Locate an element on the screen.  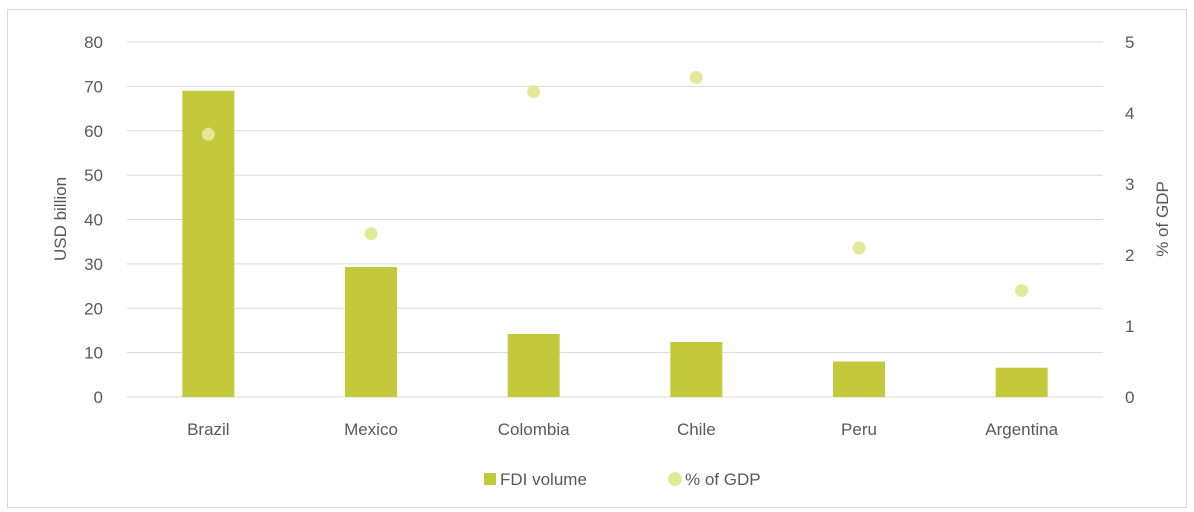
left-axis-ticks: 0 10 20 30 40 50 60 70 80 is located at coordinates (93, 220).